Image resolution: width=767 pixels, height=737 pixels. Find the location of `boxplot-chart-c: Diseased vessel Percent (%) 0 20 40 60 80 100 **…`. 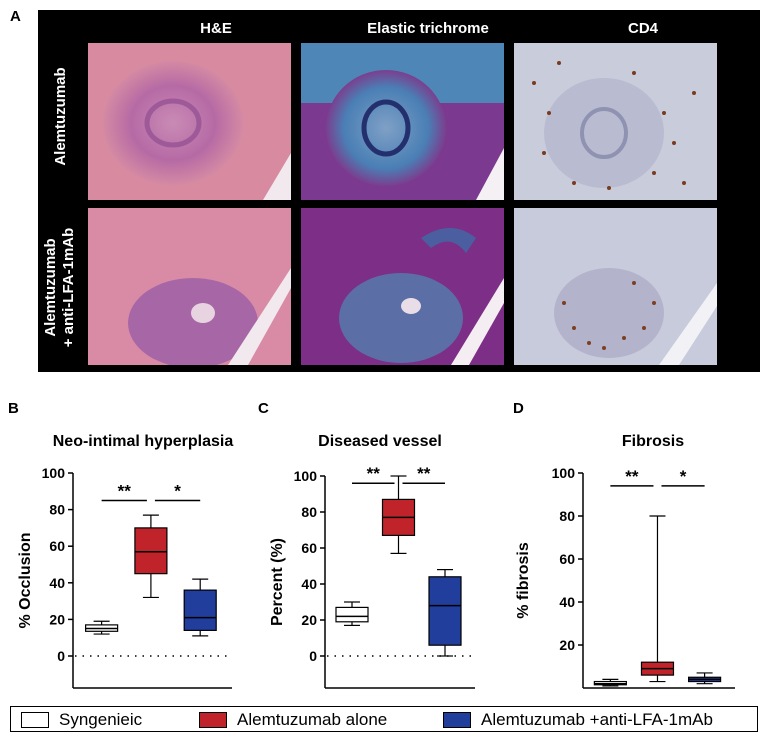

boxplot-chart-c: Diseased vessel Percent (%) 0 20 40 60 80 100 **… is located at coordinates (372, 561).